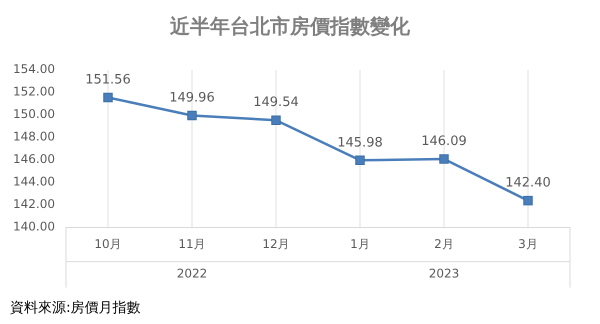  What do you see at coordinates (360, 142) in the screenshot?
I see `text: 145.98` at bounding box center [360, 142].